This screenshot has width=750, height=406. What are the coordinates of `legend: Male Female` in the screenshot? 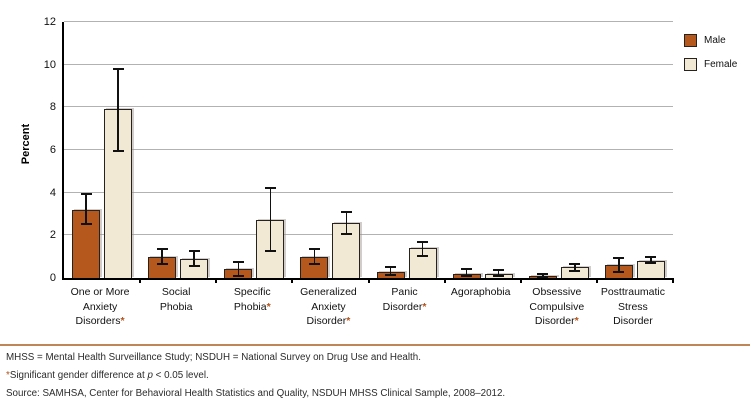 It's located at (710, 58).